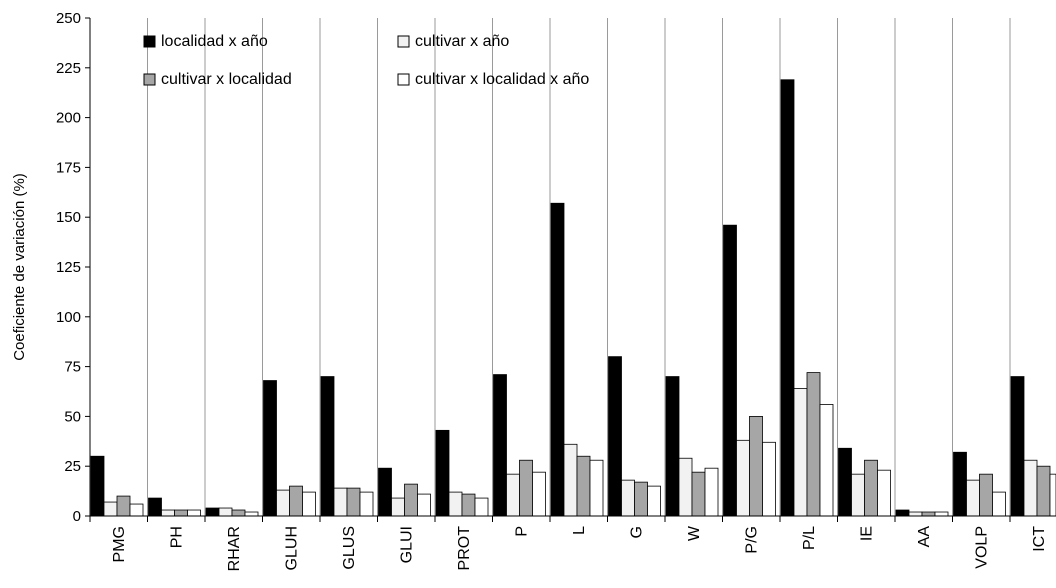 The width and height of the screenshot is (1056, 588). I want to click on y-tick-label: 75, so click(72, 367).